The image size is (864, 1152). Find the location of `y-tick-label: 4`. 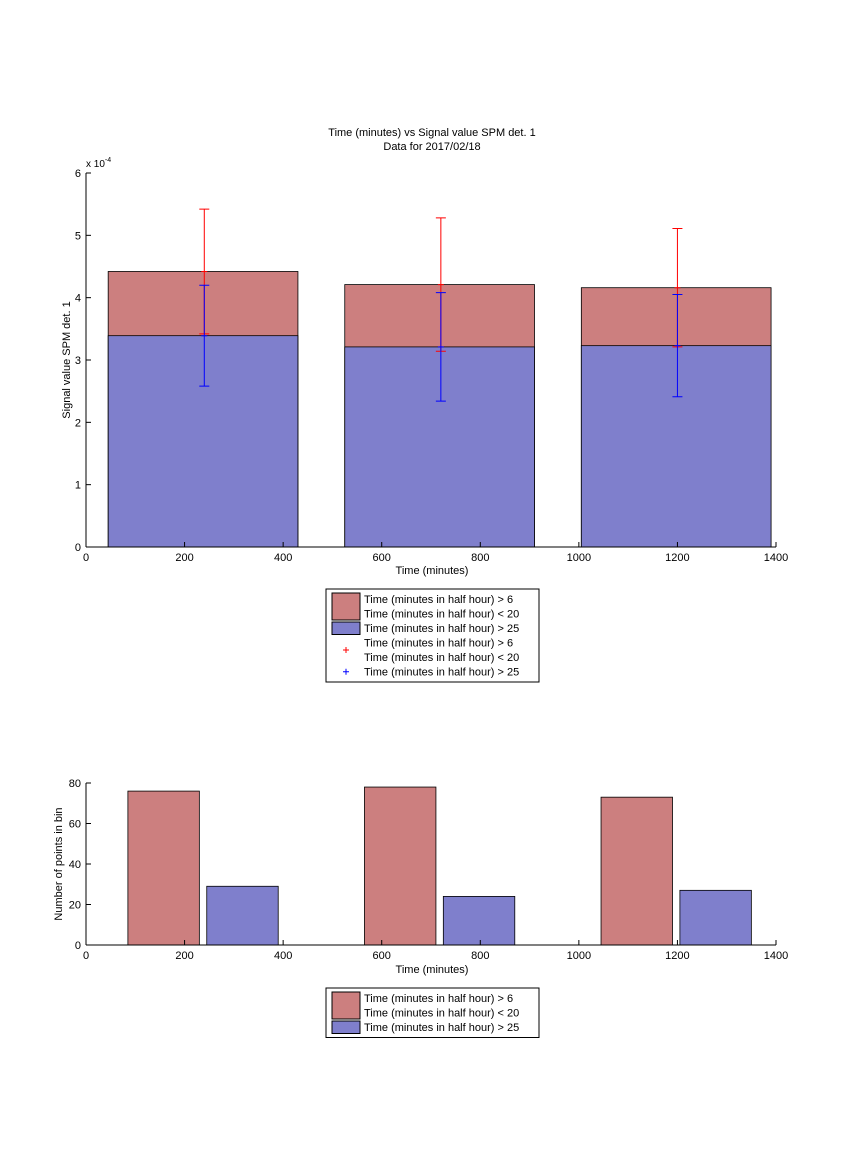

y-tick-label: 4 is located at coordinates (78, 299).